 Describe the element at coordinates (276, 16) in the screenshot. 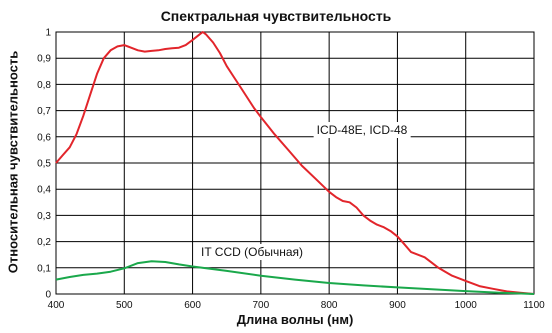

I see `chart-title: Спектральная чувствительность` at that location.